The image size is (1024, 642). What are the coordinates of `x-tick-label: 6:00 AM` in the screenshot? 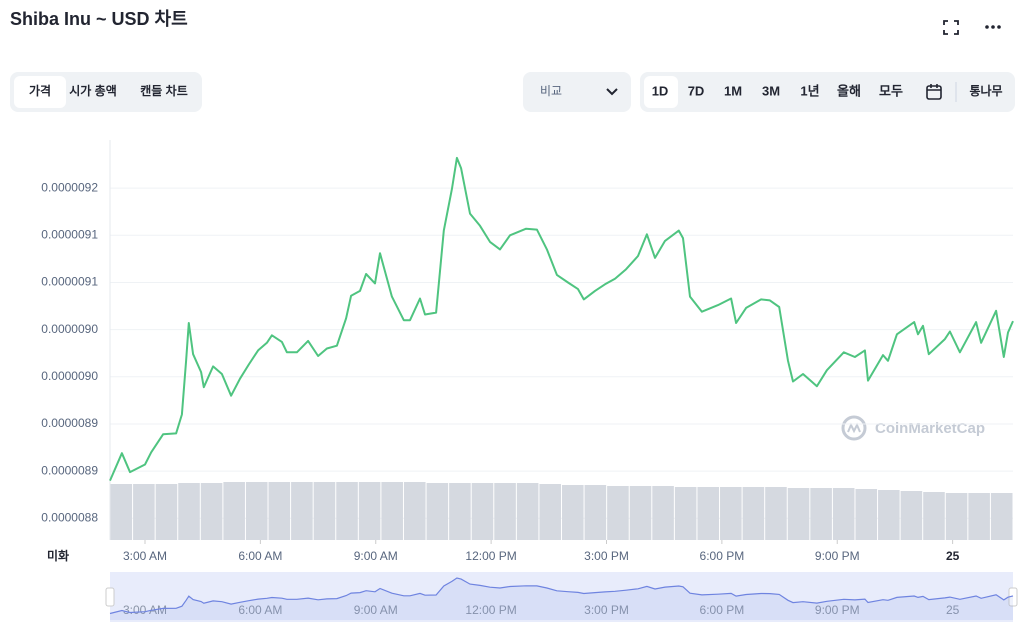 It's located at (260, 556).